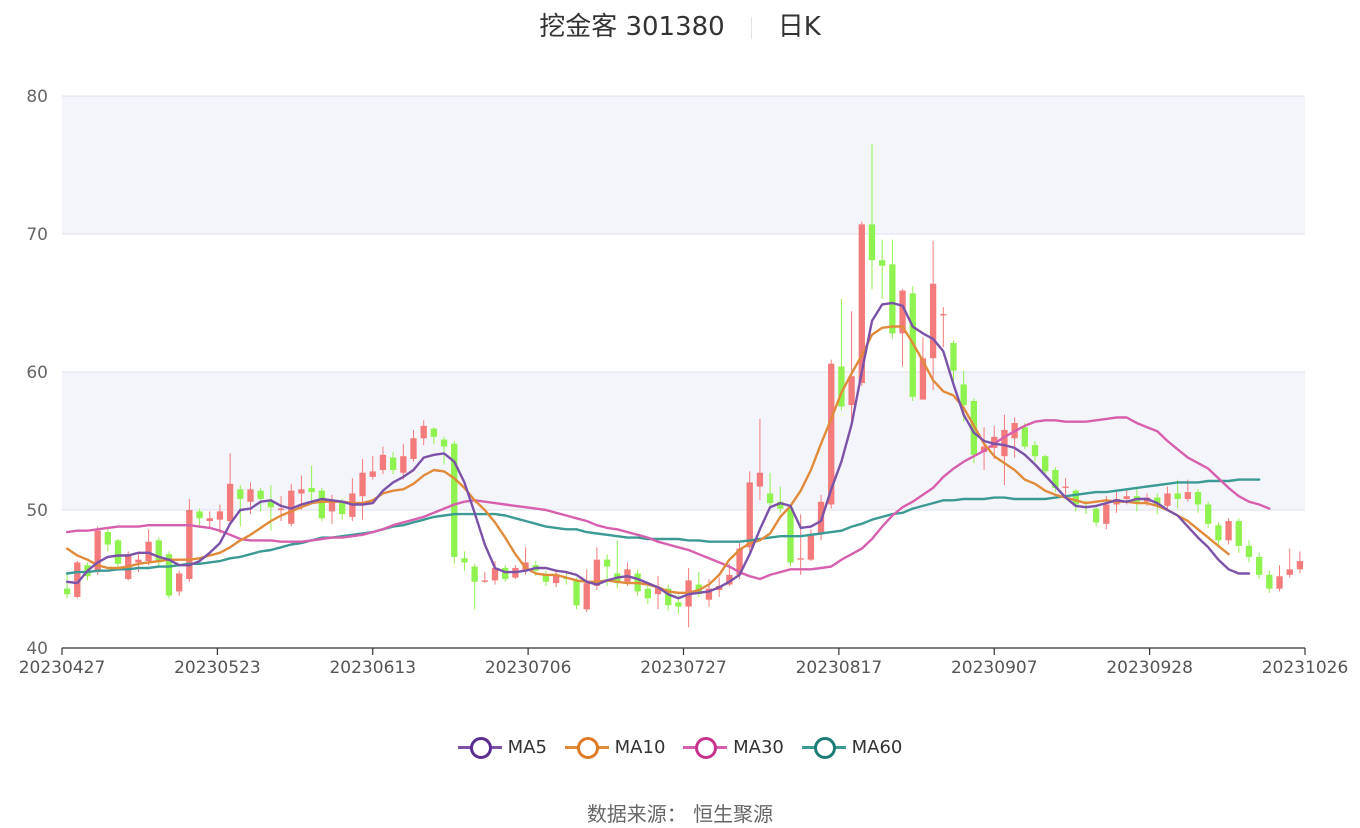 Image resolution: width=1360 pixels, height=828 pixels. What do you see at coordinates (527, 747) in the screenshot?
I see `legend-label-ma5: MA5` at bounding box center [527, 747].